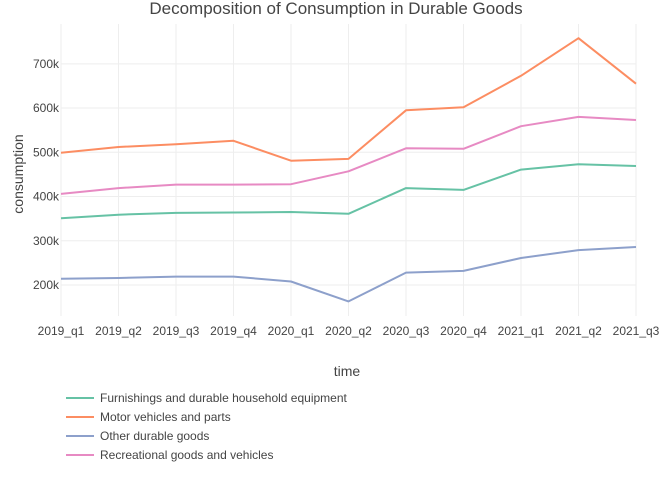 The image size is (672, 480). I want to click on x-axis-title: time, so click(347, 371).